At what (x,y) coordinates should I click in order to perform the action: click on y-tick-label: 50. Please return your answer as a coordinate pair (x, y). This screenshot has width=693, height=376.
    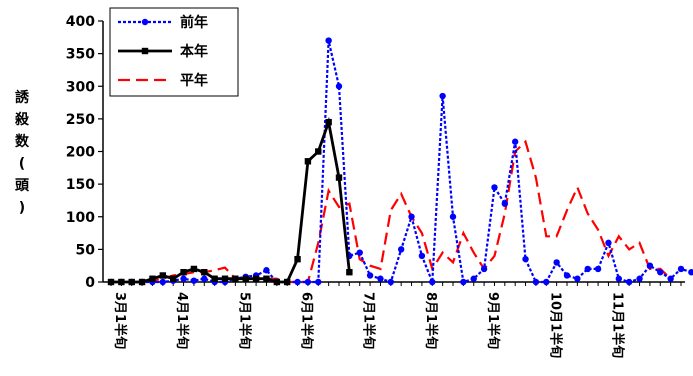
    Looking at the image, I should click on (86, 250).